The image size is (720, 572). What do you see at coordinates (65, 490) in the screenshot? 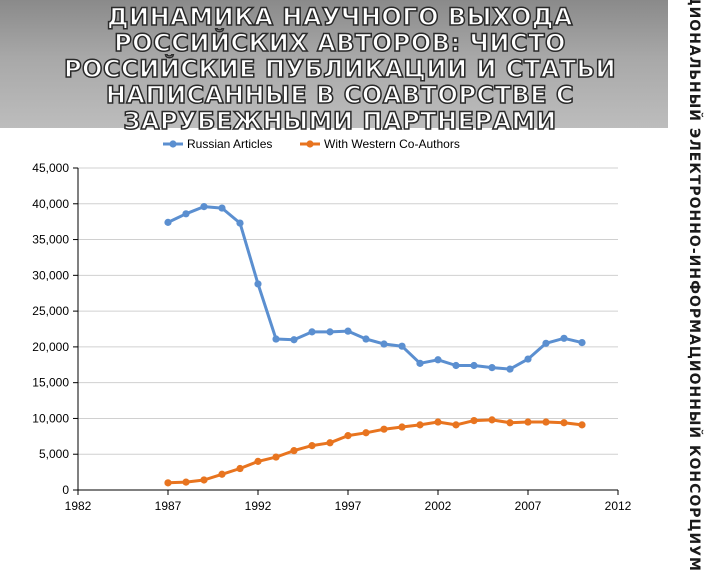
I see `y-tick-label: 0` at bounding box center [65, 490].